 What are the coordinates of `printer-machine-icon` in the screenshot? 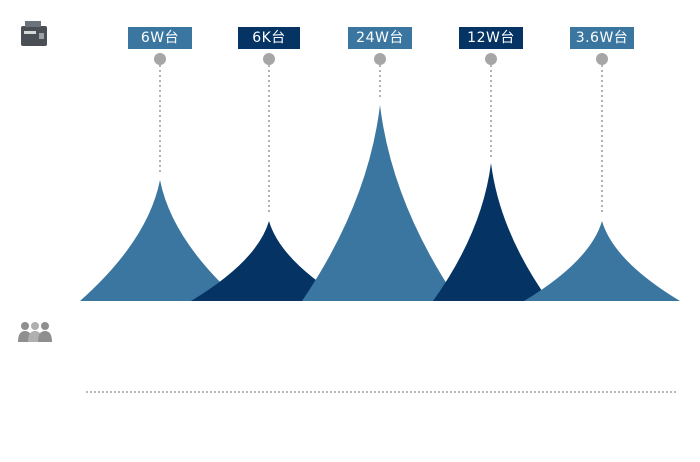 It's located at (35, 36).